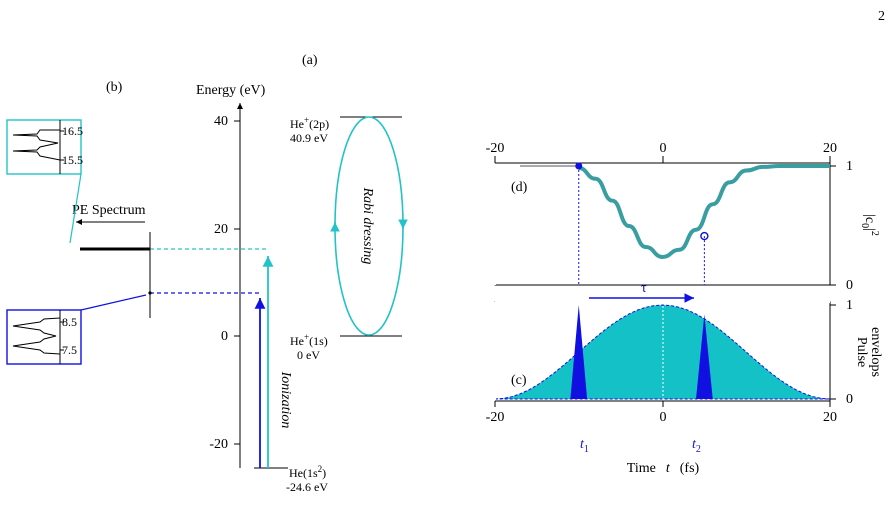  What do you see at coordinates (69, 350) in the screenshot?
I see `inset-bottom-tick: 7.5` at bounding box center [69, 350].